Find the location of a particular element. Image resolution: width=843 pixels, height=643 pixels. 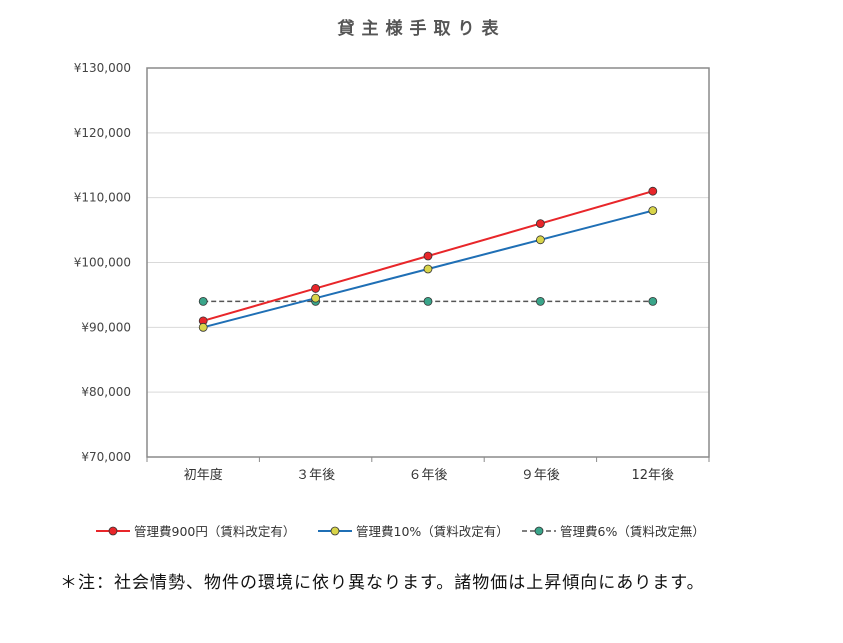

x-tick-label: ９年後 is located at coordinates (540, 475).